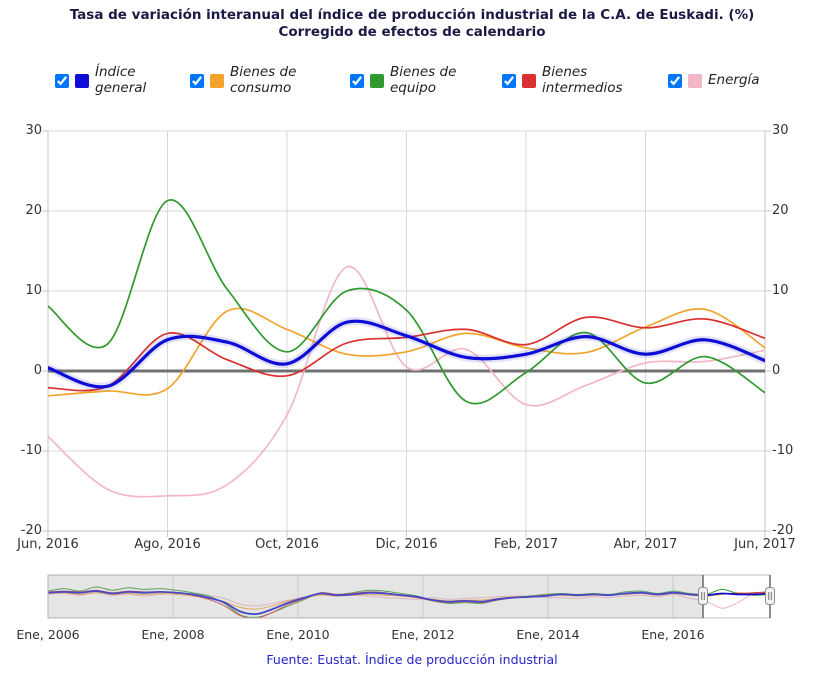 The image size is (824, 682). Describe the element at coordinates (770, 596) in the screenshot. I see `navigator-right-handle` at that location.